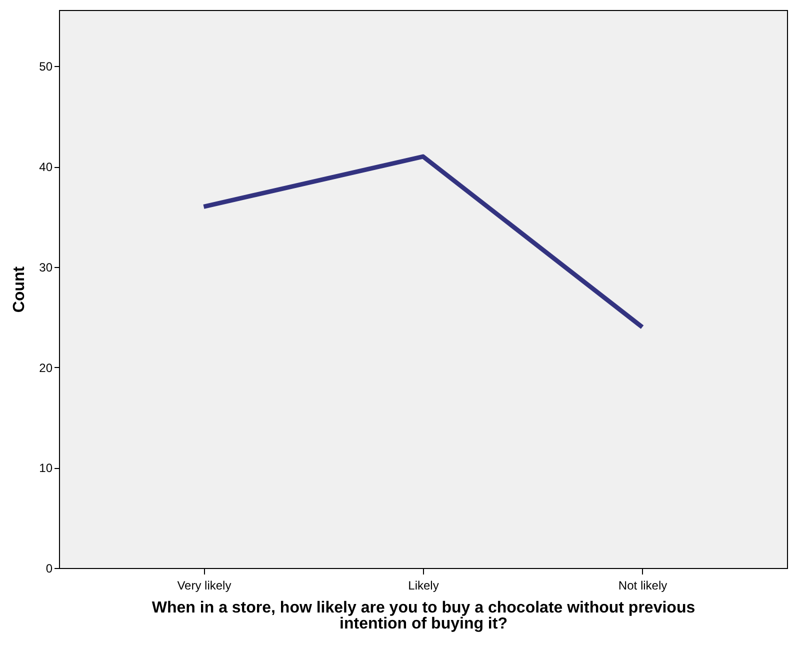  I want to click on y-tick-label: 10, so click(46, 468).